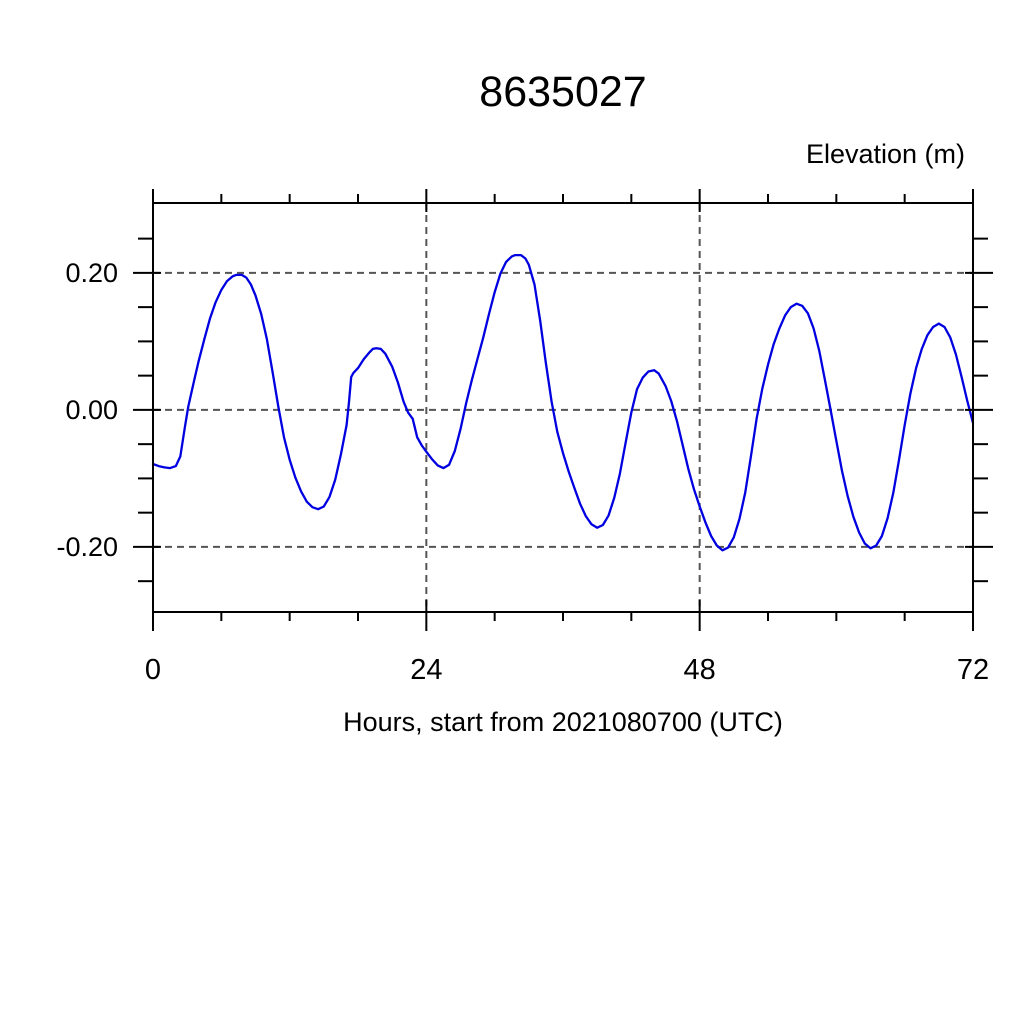 This screenshot has width=1024, height=1024. I want to click on x-tick-label: 48, so click(700, 670).